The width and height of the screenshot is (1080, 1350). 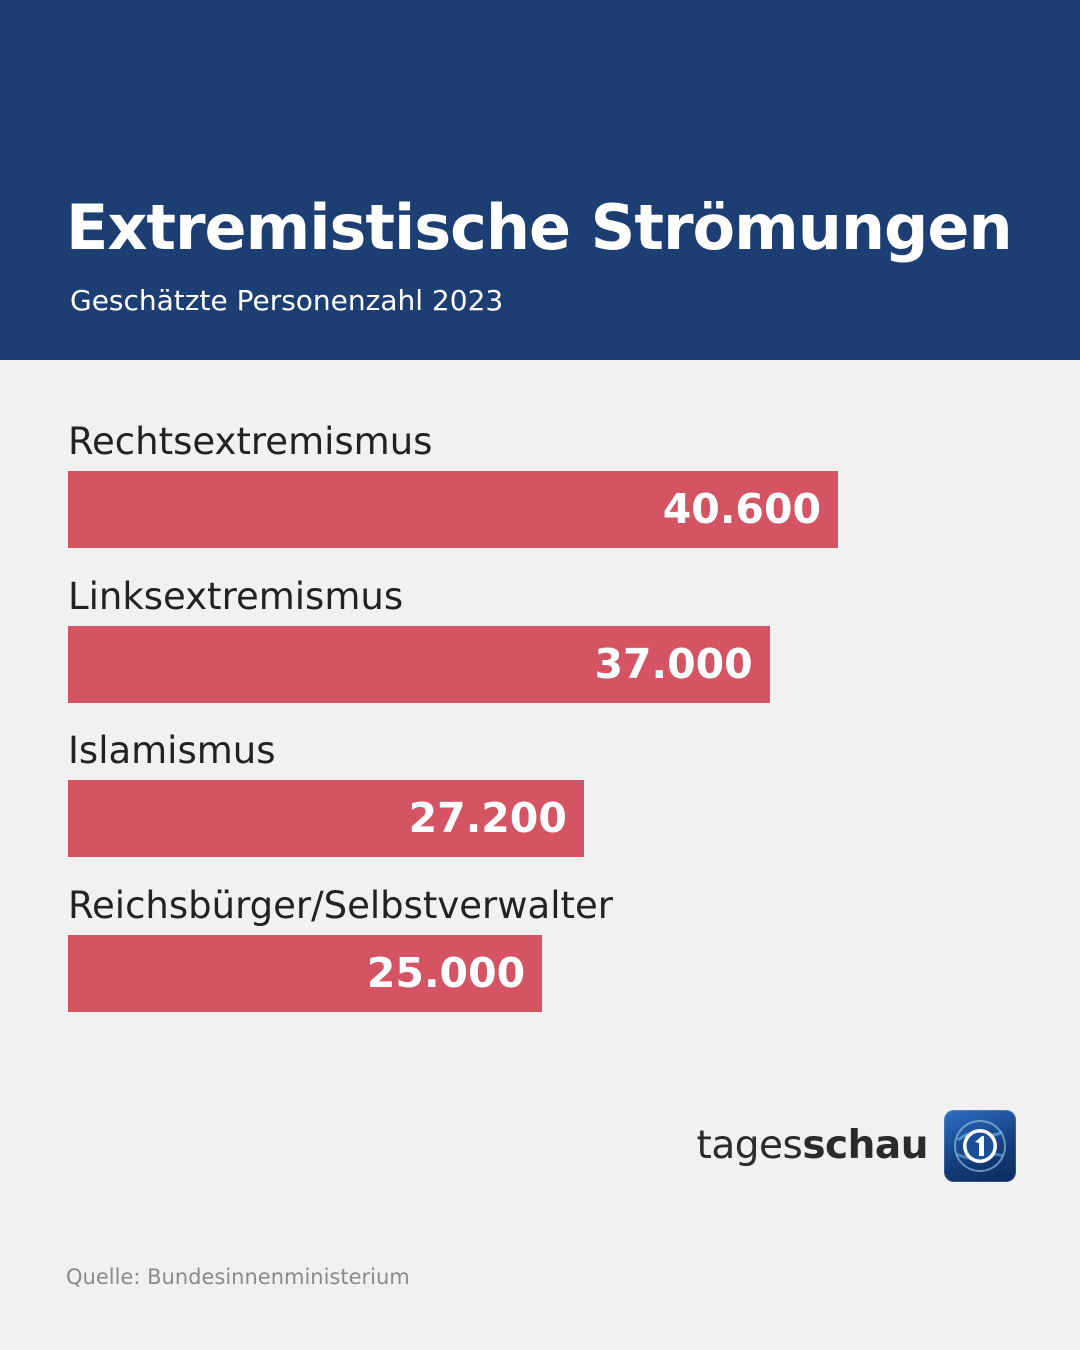 I want to click on source-note: Quelle: Bundesinnenministerium, so click(x=238, y=1277).